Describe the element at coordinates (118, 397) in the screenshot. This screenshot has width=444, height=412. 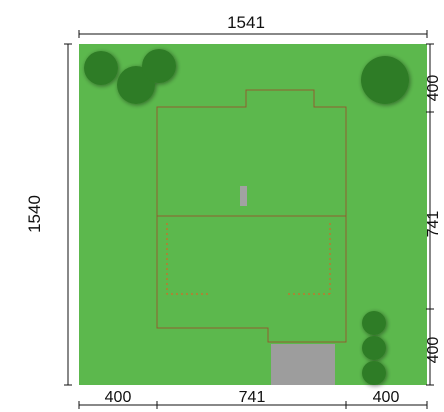
I see `bottom-dimension-label-left: 400` at that location.